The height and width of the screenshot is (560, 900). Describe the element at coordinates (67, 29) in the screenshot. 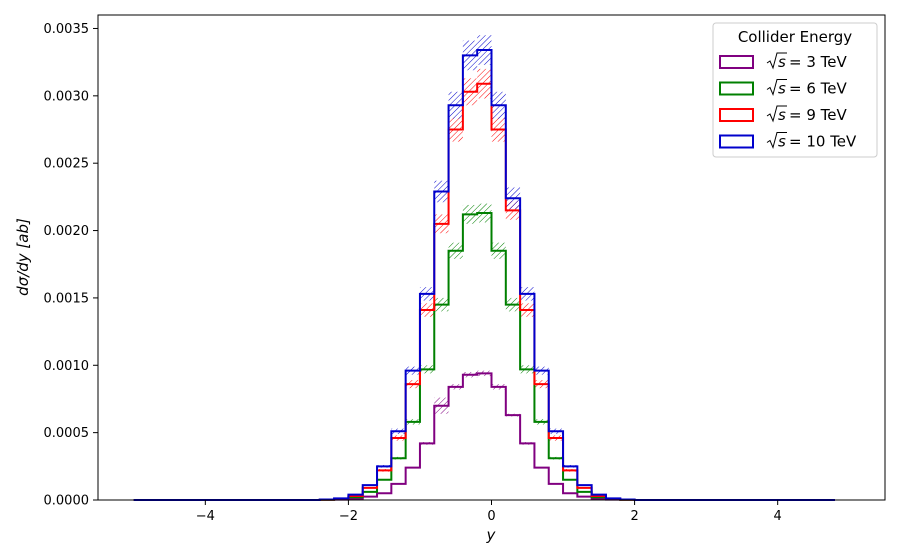

I see `y-tick-label: 0.0035` at that location.